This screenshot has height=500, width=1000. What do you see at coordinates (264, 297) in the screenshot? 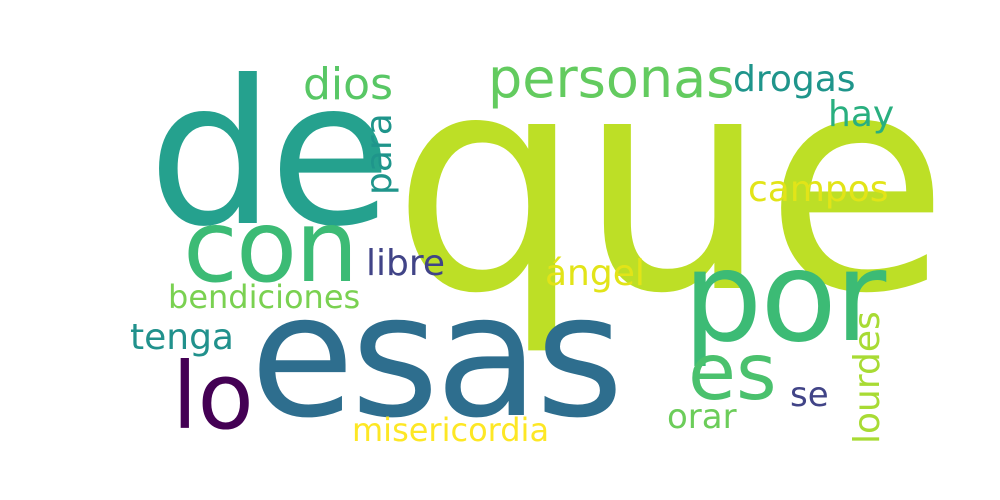
I see `word-bendiciones: bendiciones` at bounding box center [264, 297].